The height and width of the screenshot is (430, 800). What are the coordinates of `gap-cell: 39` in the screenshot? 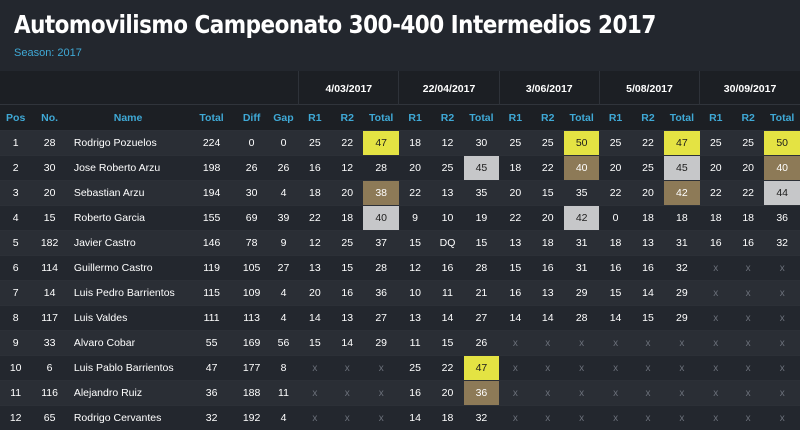 It's located at (283, 218).